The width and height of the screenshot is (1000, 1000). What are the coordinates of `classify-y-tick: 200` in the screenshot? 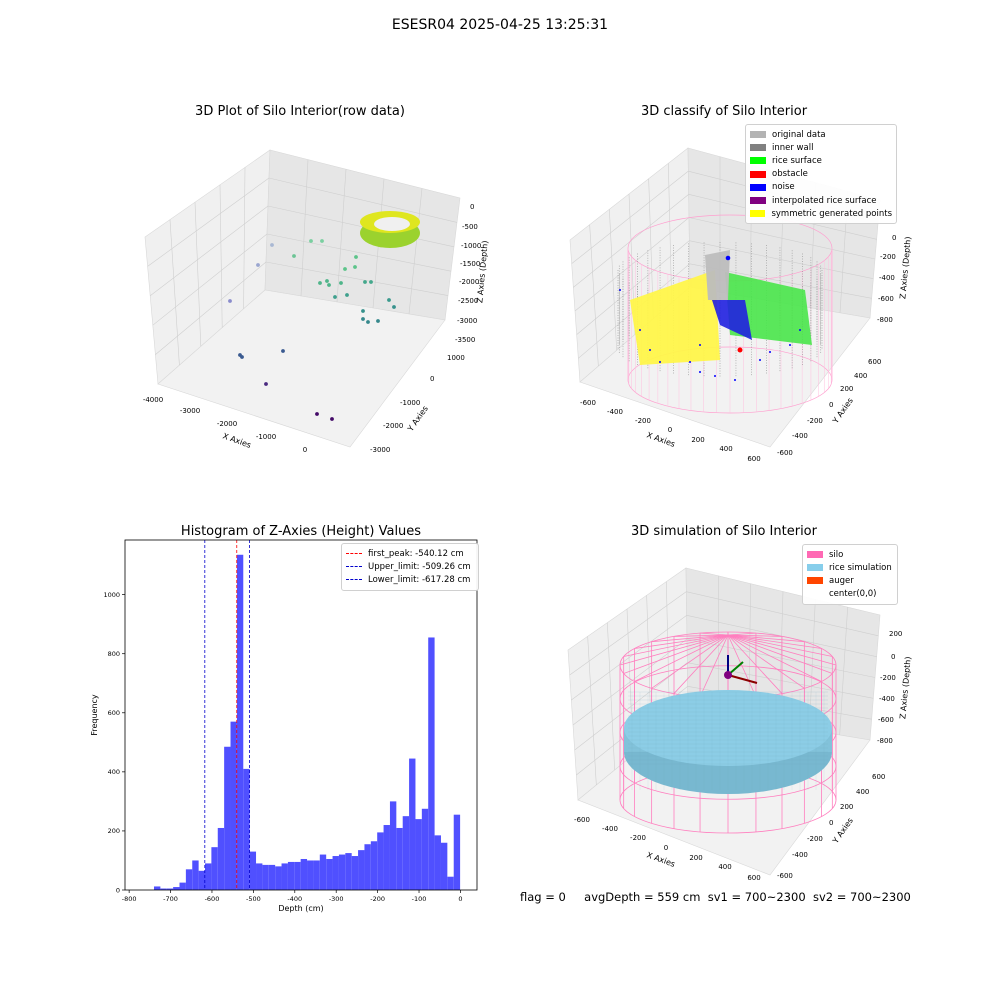 It's located at (846, 389).